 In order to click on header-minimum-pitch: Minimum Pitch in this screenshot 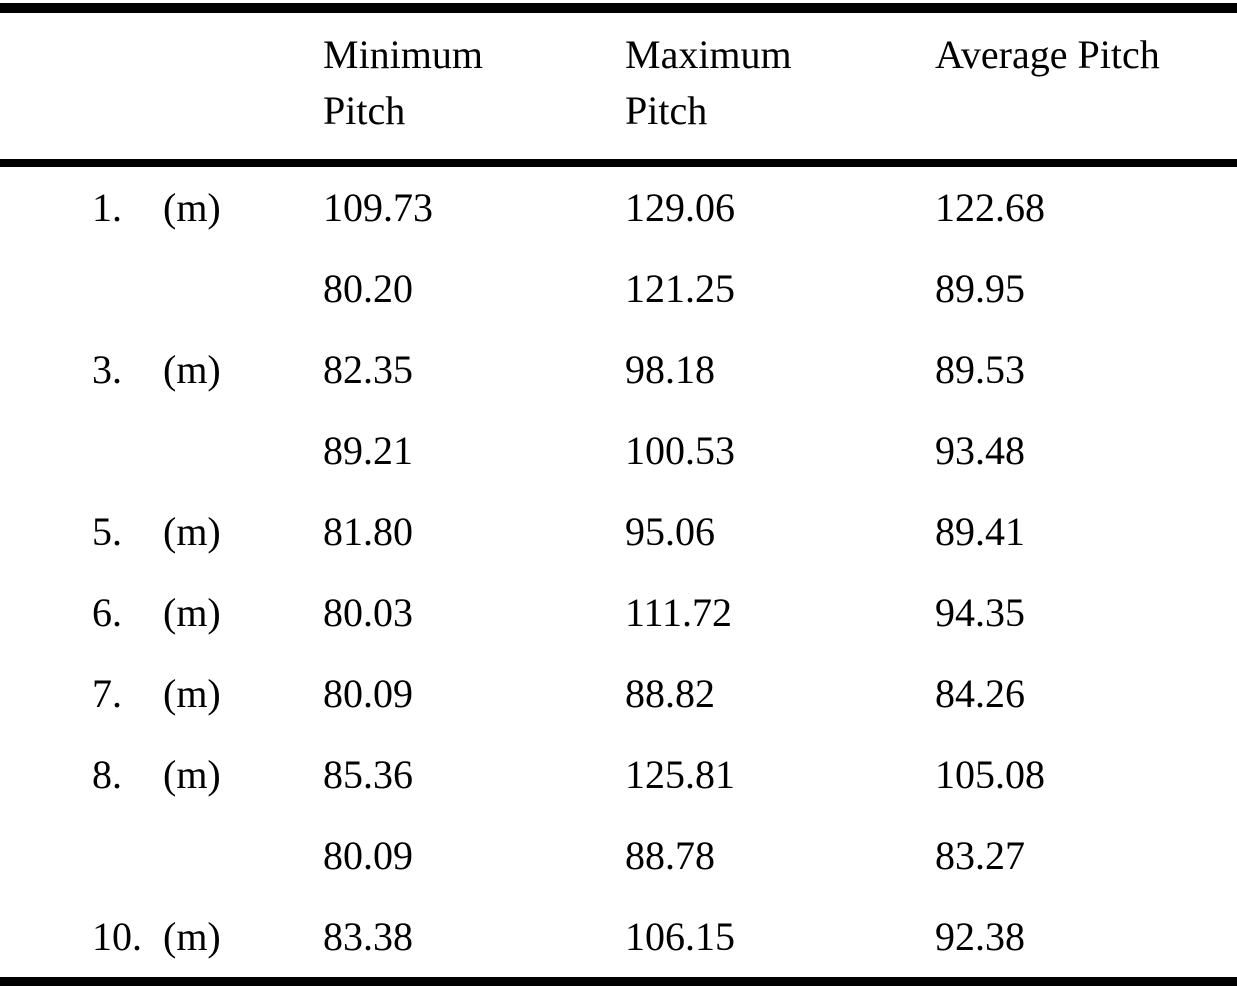, I will do `click(474, 85)`.